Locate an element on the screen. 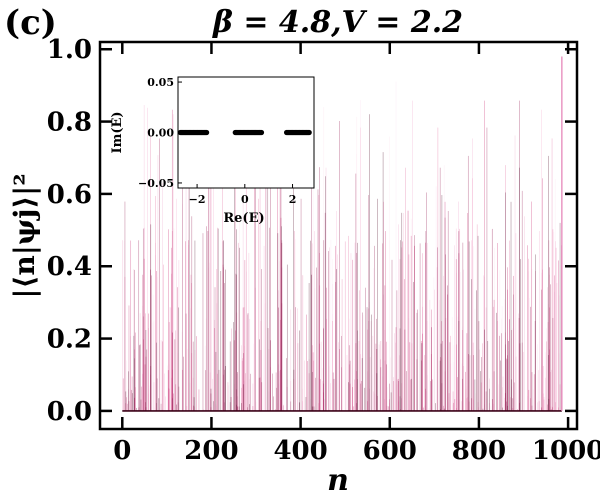 The image size is (600, 500). chart-title: β = 4.8,V = 2.2 is located at coordinates (337, 22).